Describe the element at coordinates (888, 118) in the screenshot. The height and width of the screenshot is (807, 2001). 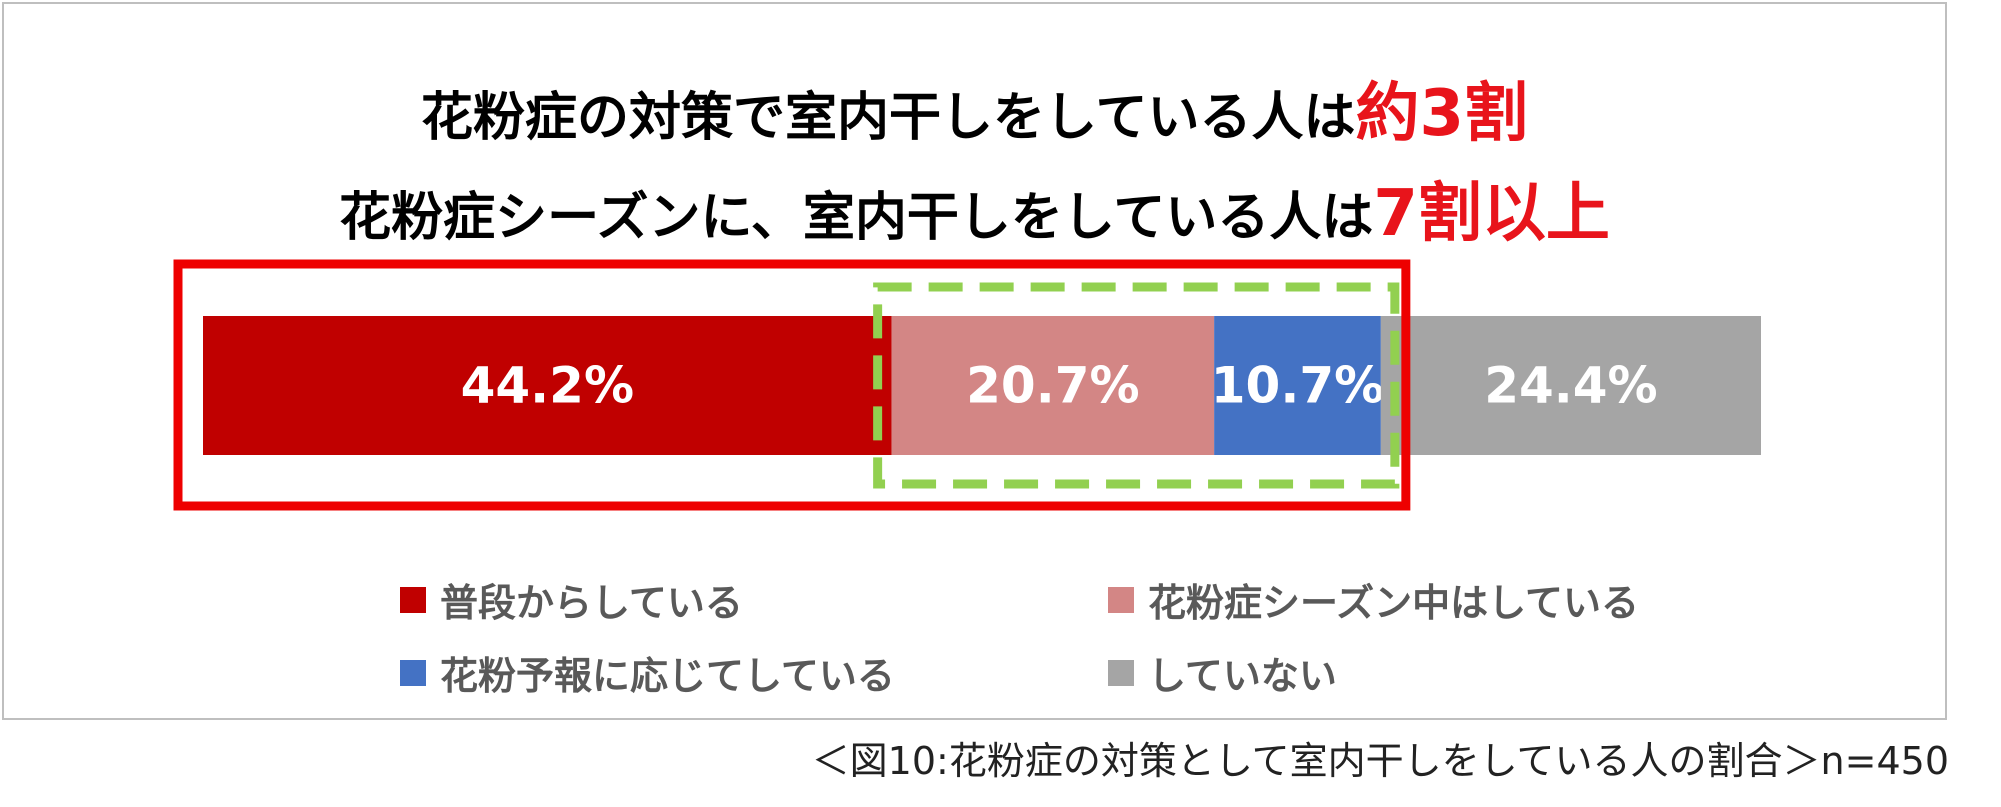
I see `title-line-1-text: 花粉症の対策で室内干しをしている人は` at that location.